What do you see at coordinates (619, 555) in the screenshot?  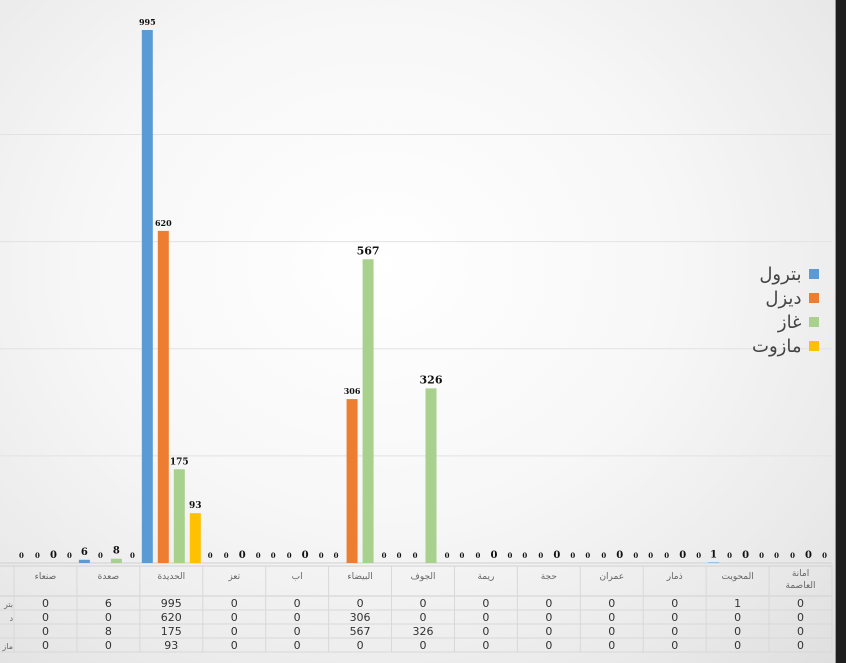 I see `label-gas-9: 0` at bounding box center [619, 555].